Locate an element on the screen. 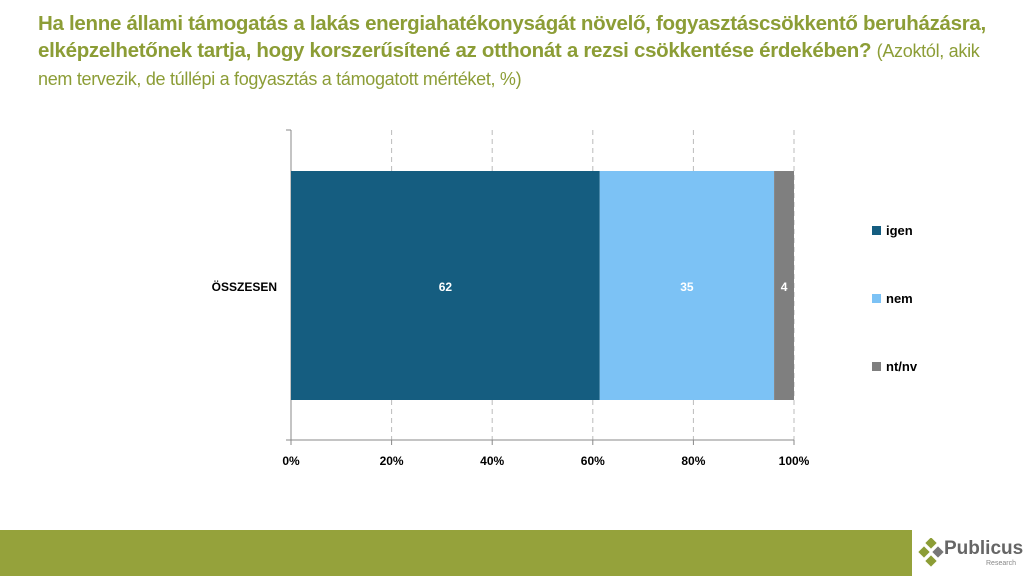 The width and height of the screenshot is (1024, 576). x-tick-label: 100% is located at coordinates (794, 461).